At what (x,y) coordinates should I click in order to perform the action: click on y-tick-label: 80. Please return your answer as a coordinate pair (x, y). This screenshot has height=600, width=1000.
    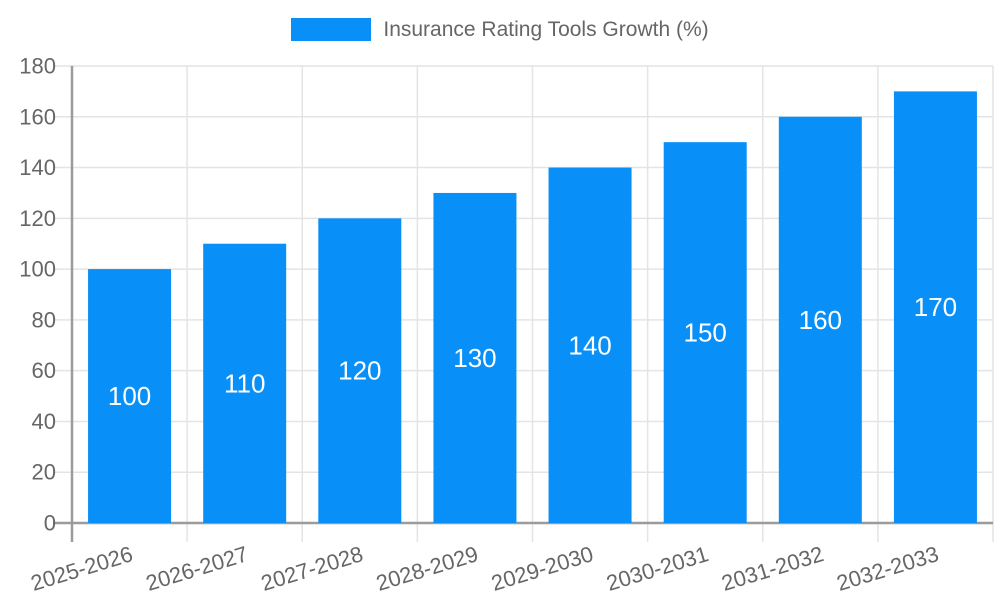
    Looking at the image, I should click on (44, 319).